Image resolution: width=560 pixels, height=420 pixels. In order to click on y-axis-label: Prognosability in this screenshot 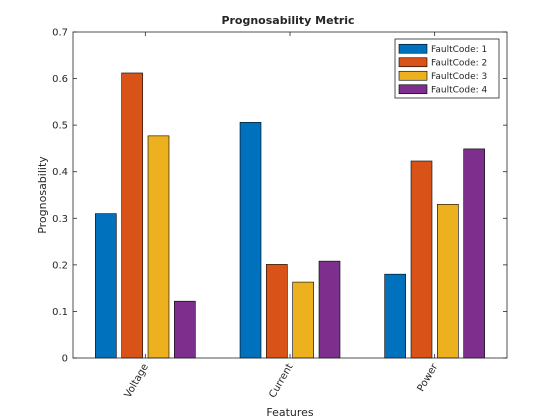, I will do `click(42, 195)`.